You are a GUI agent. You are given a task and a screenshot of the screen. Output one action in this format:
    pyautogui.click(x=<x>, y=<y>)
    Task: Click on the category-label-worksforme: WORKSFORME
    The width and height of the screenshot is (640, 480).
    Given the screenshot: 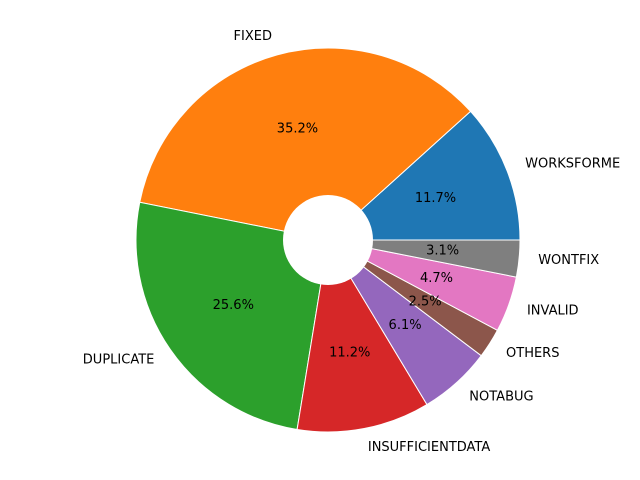 What is the action you would take?
    pyautogui.click(x=572, y=164)
    